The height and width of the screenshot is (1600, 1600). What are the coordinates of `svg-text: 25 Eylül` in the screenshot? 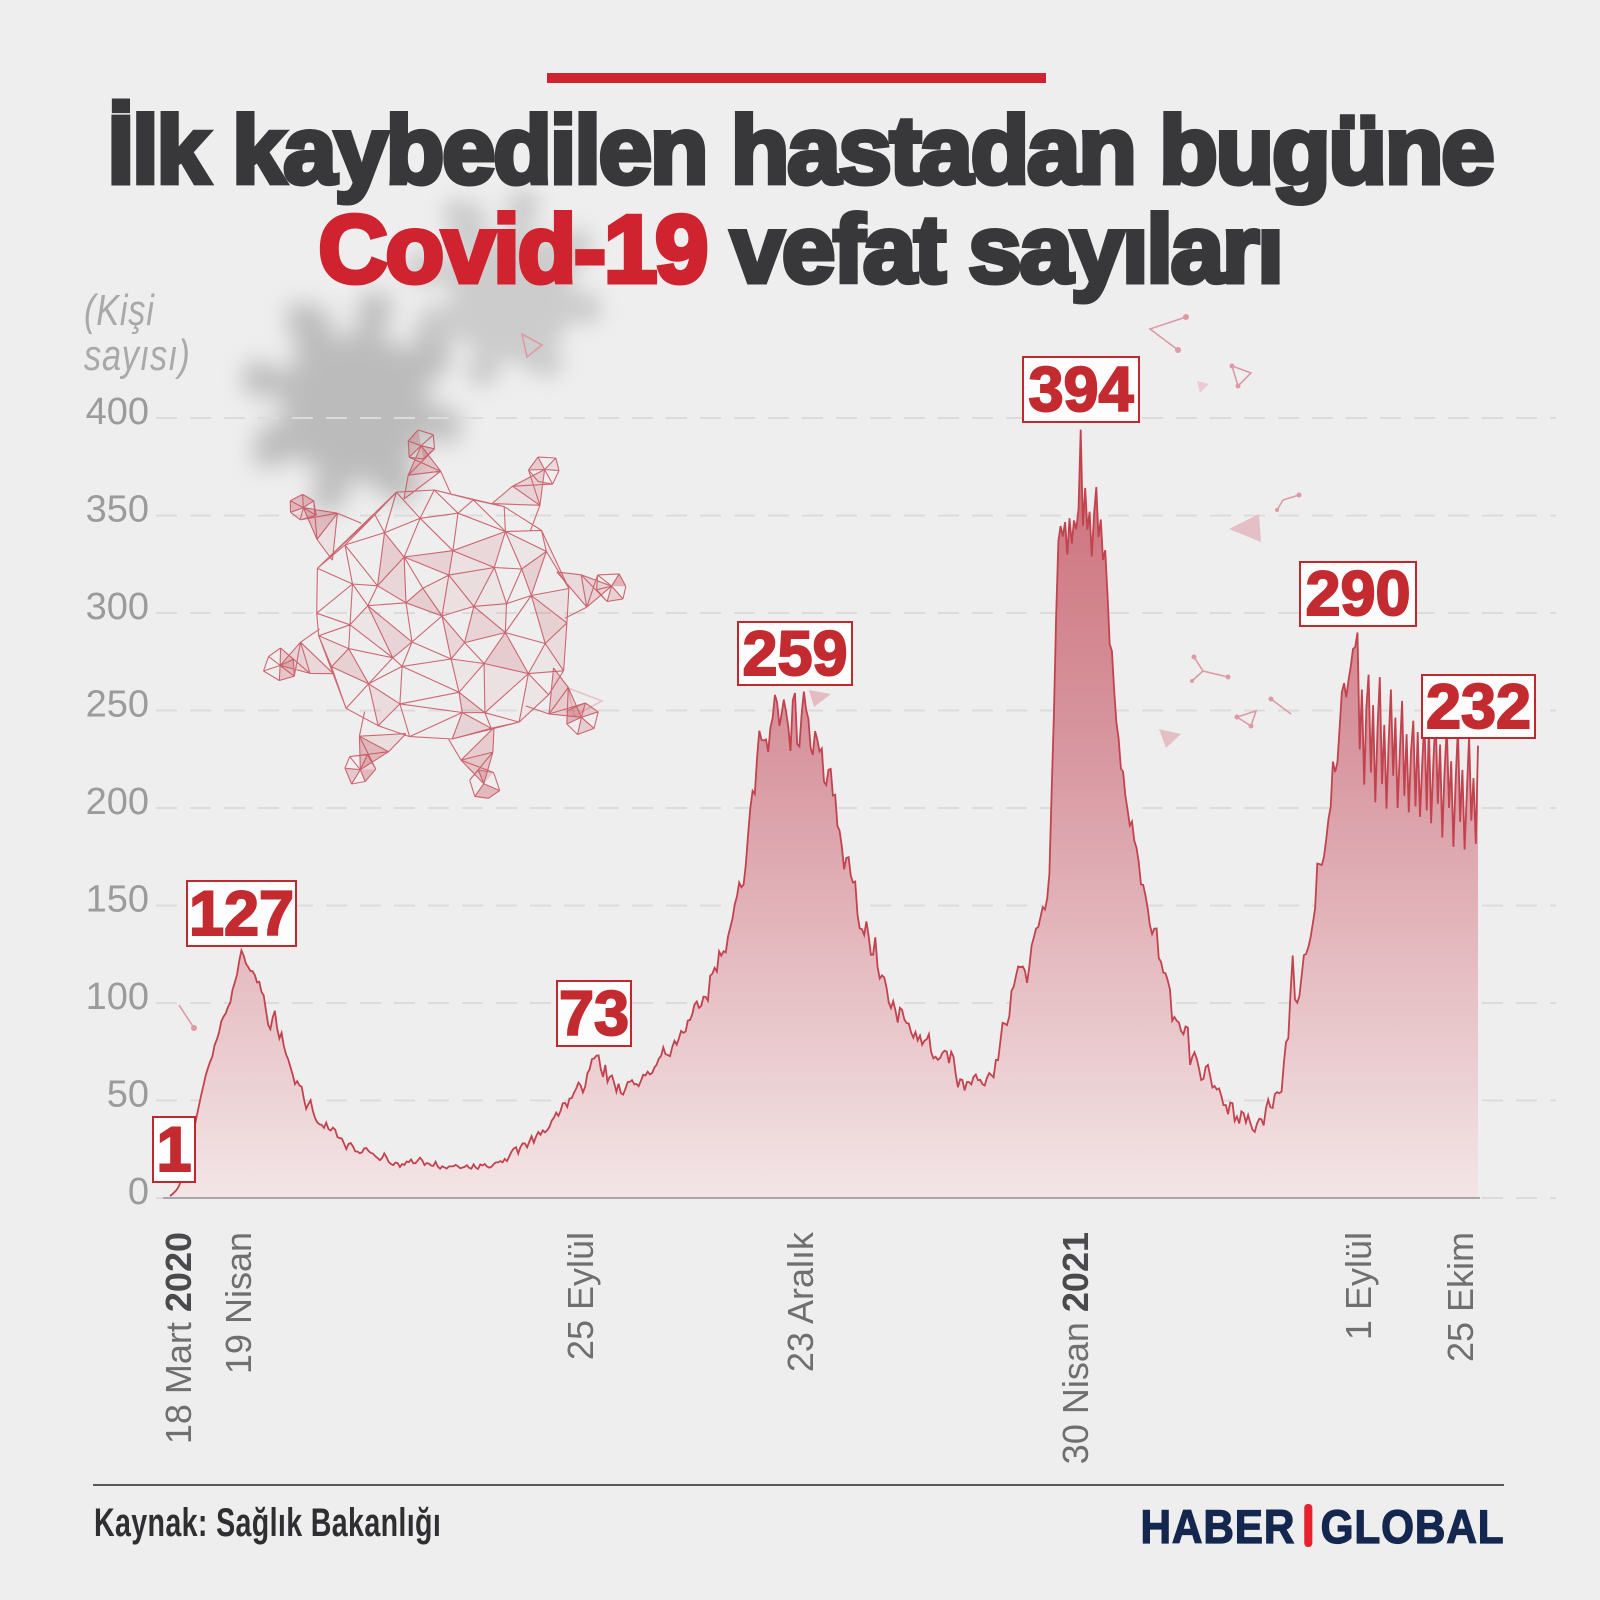 It's located at (580, 1296).